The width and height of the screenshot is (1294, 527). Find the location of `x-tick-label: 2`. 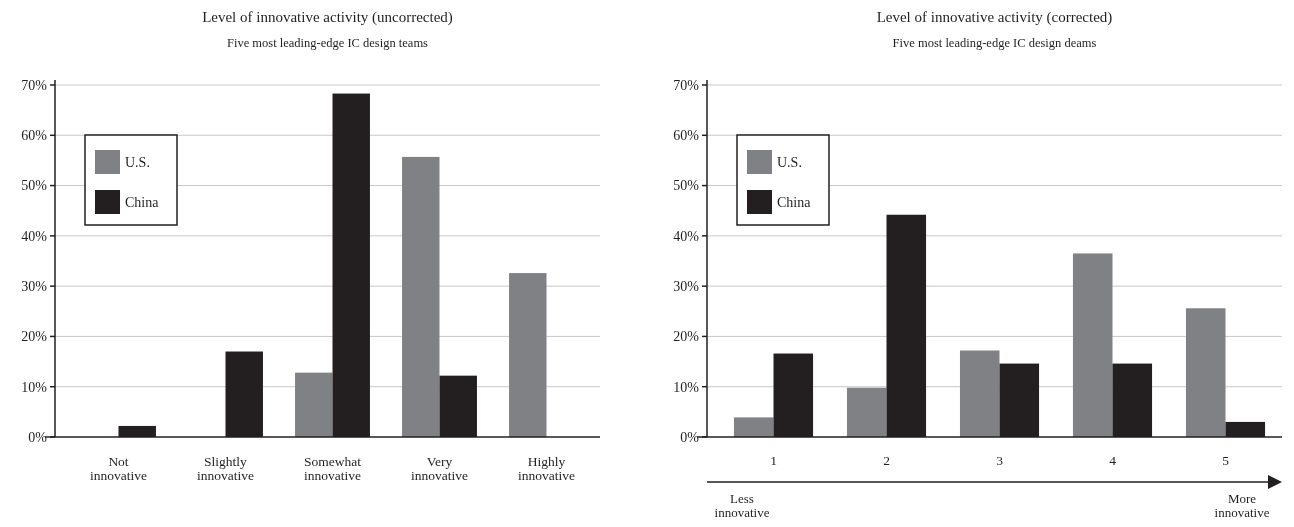

x-tick-label: 2 is located at coordinates (886, 460).